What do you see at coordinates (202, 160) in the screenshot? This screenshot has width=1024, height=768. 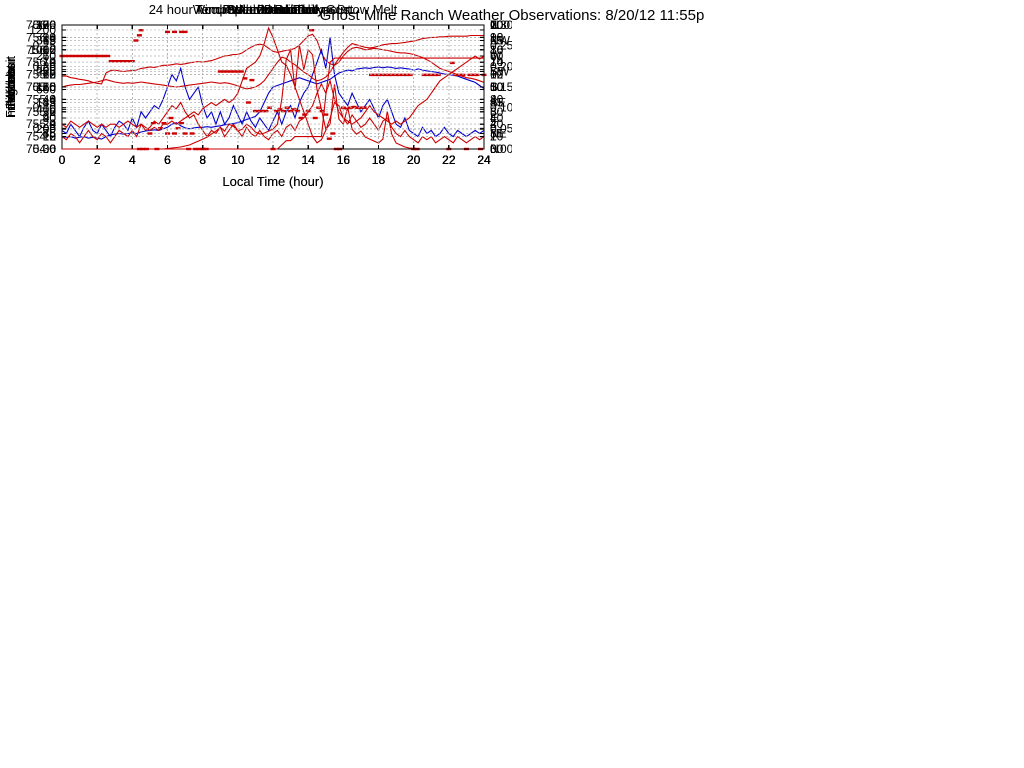 I see `x-tick-label: 8` at bounding box center [202, 160].